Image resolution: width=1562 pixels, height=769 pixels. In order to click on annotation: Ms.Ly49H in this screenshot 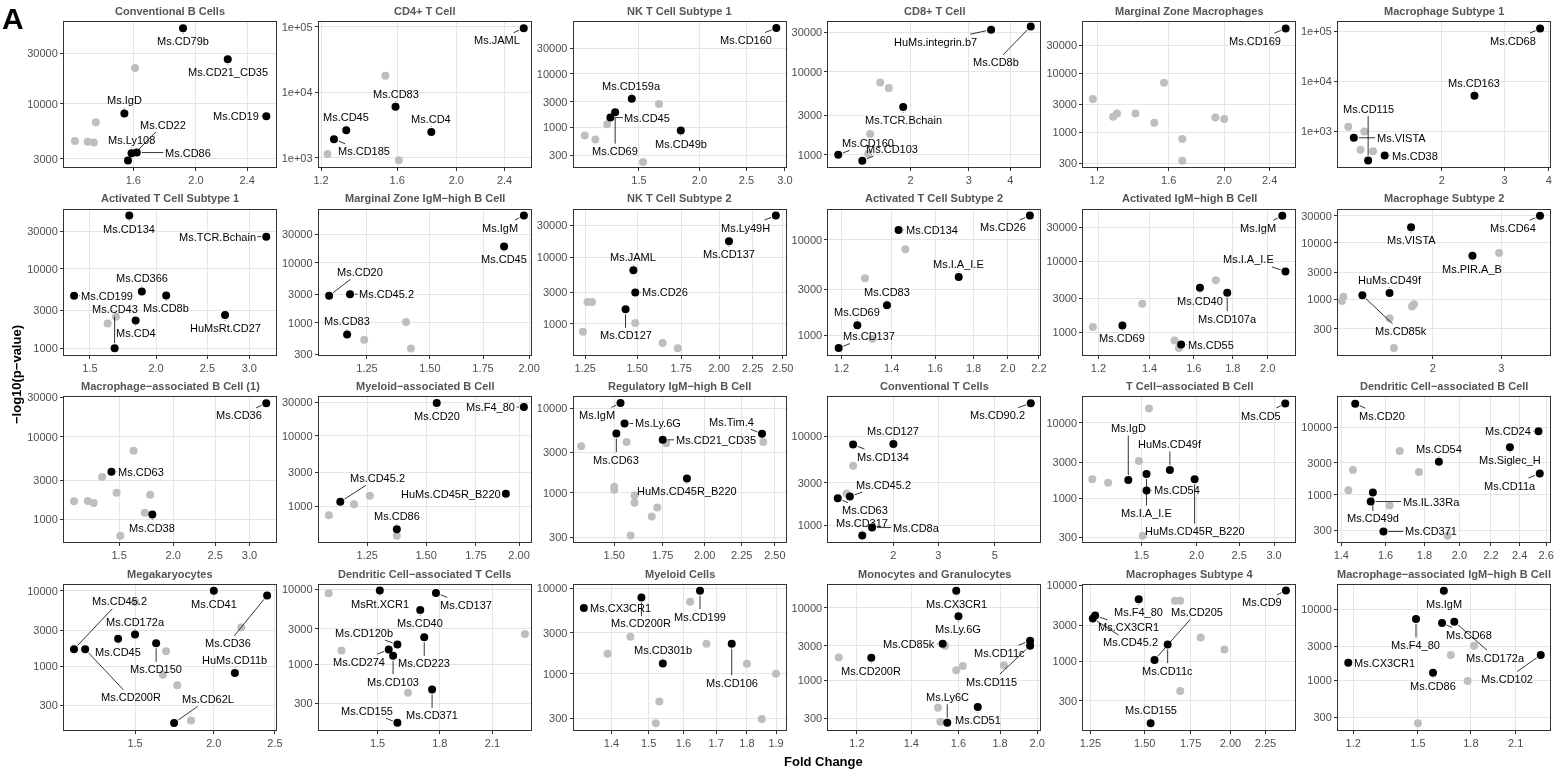, I will do `click(746, 228)`.